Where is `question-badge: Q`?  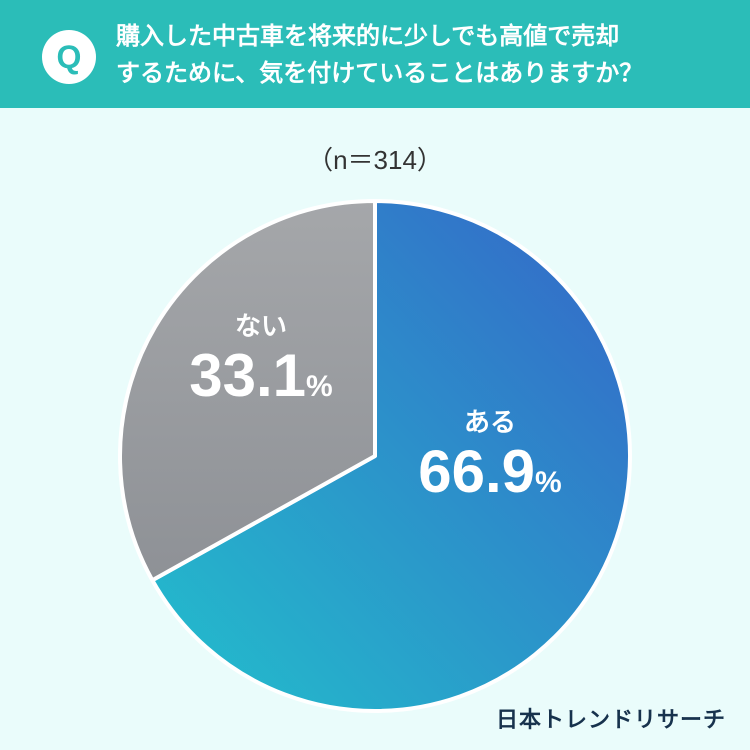 question-badge: Q is located at coordinates (69, 57).